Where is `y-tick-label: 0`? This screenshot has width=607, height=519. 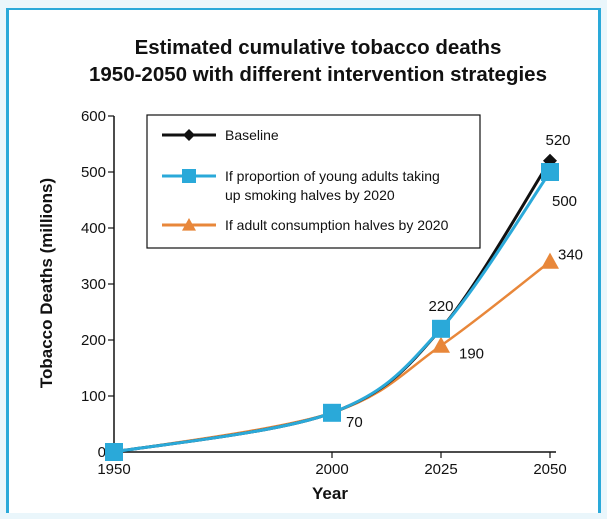
y-tick-label: 0 is located at coordinates (102, 452).